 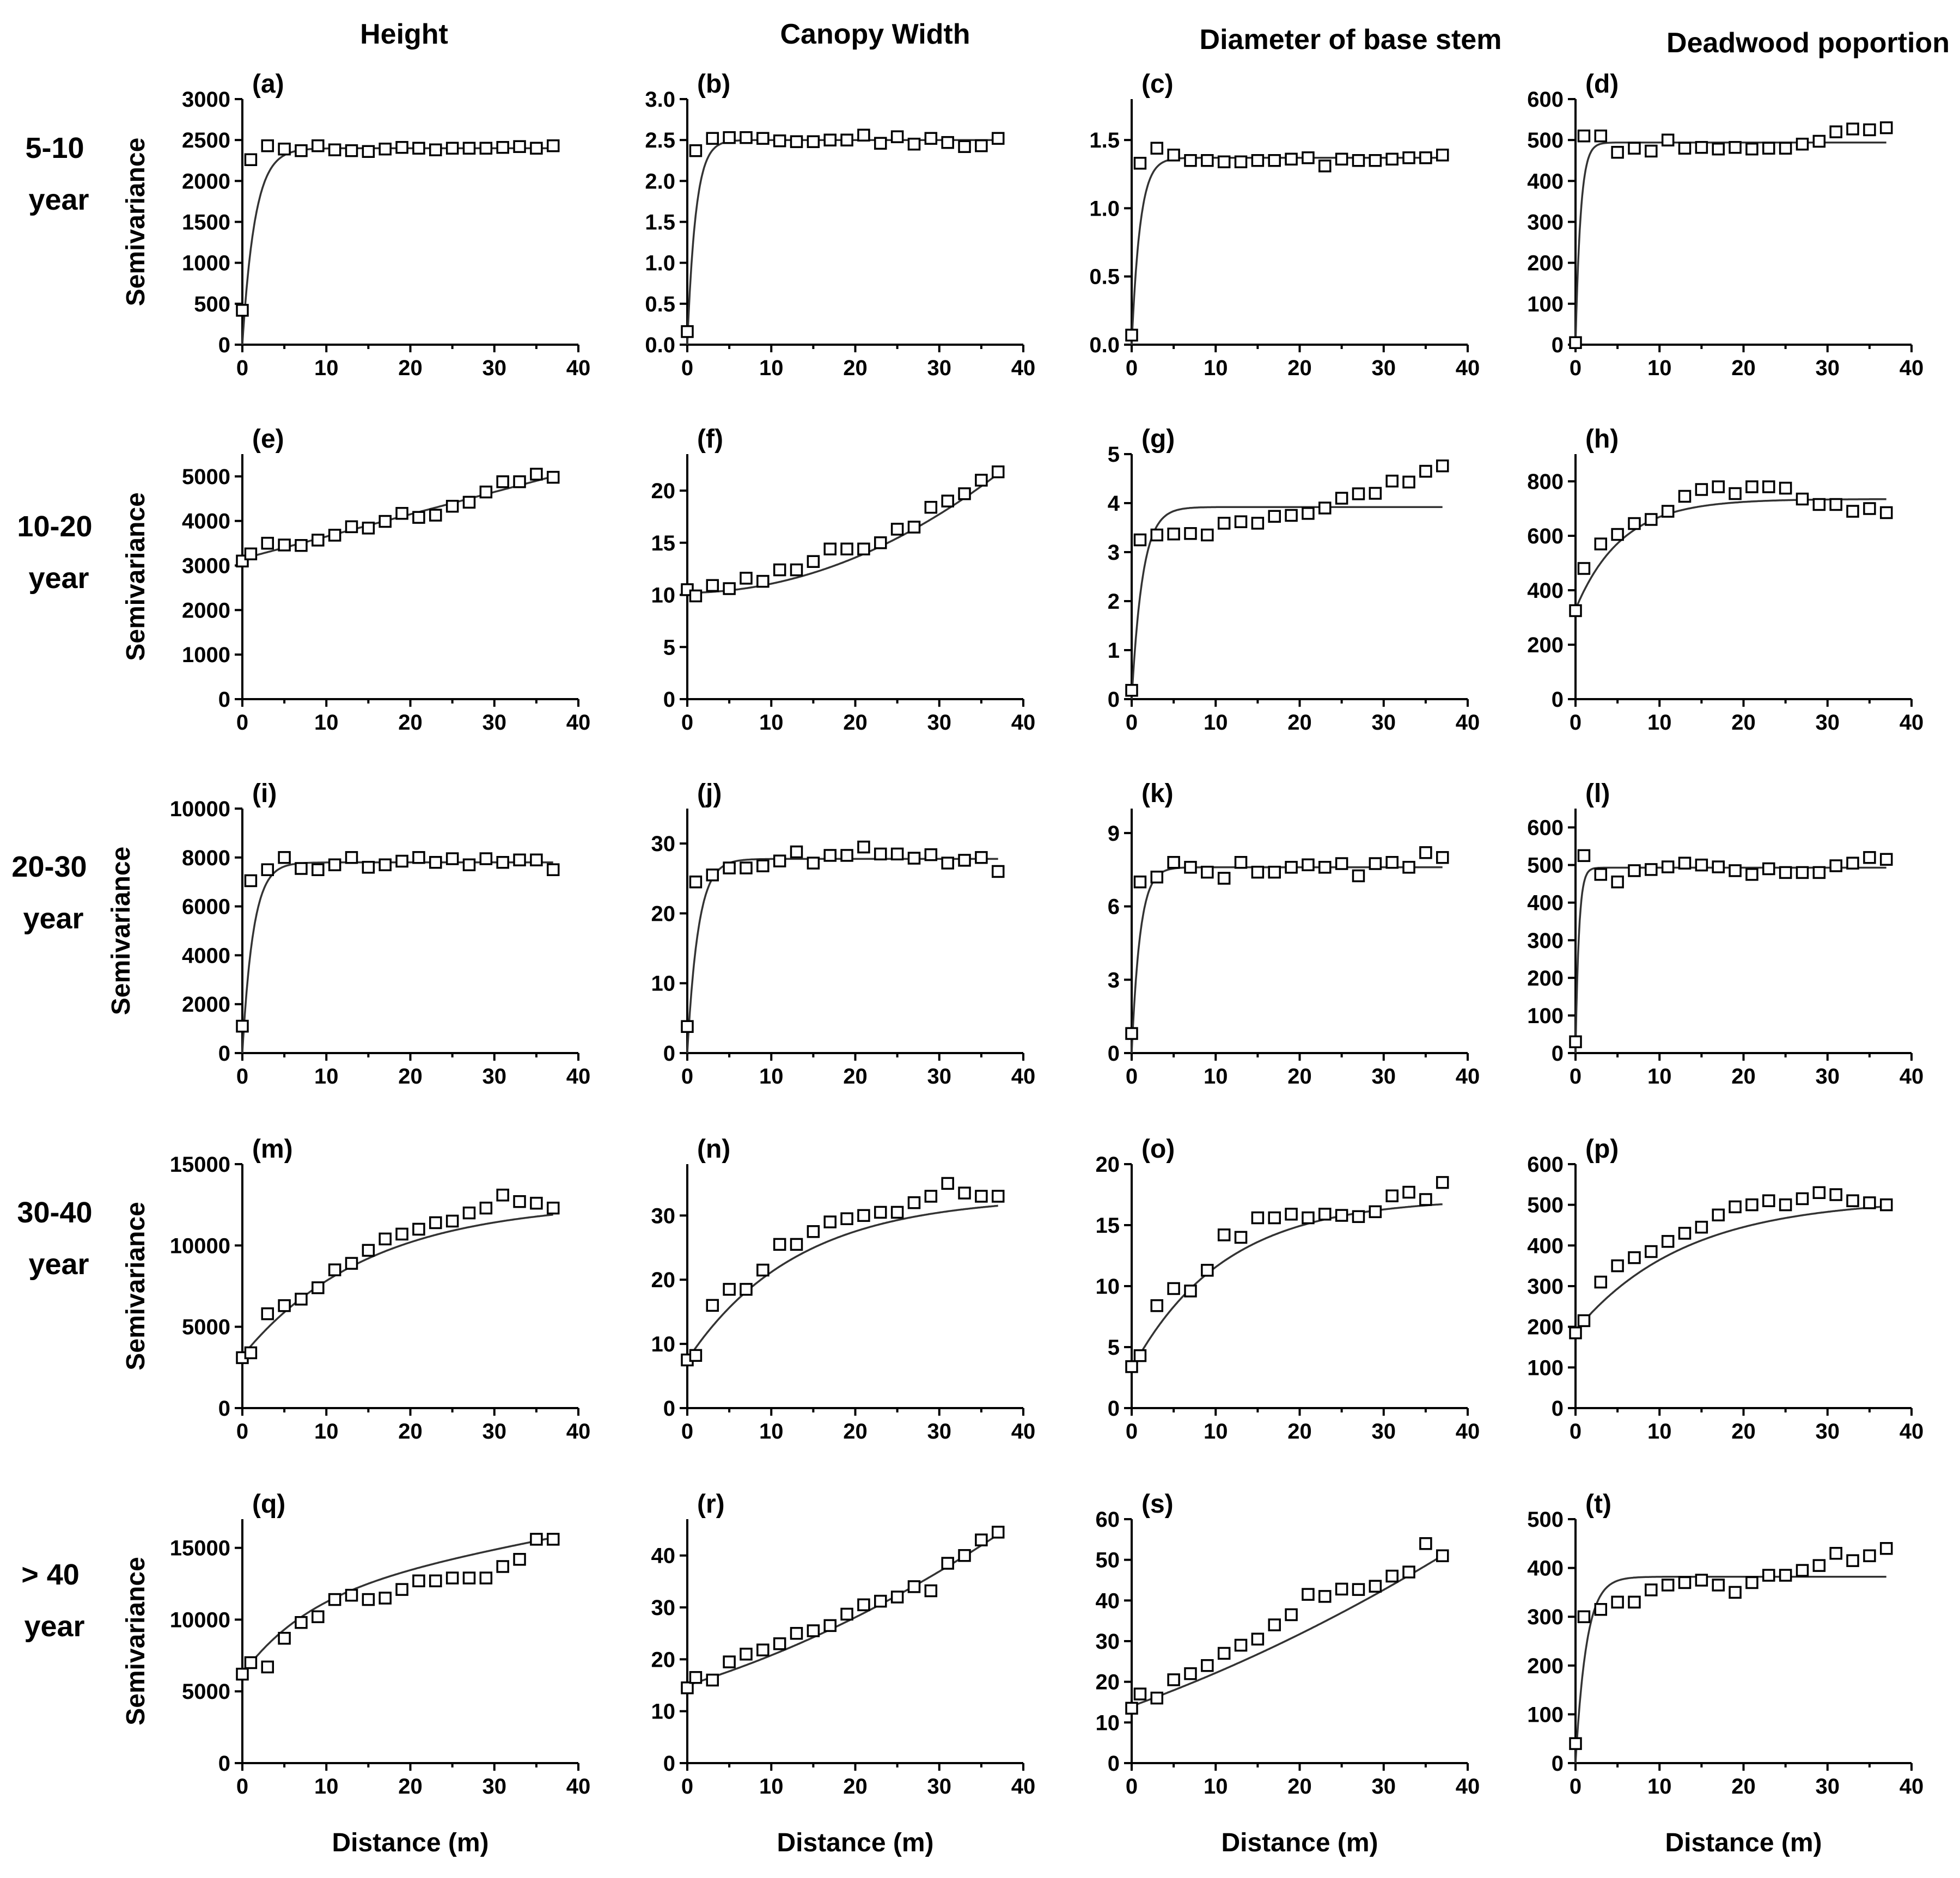 What do you see at coordinates (1132, 1076) in the screenshot?
I see `x-tick-label-k-0: 0` at bounding box center [1132, 1076].